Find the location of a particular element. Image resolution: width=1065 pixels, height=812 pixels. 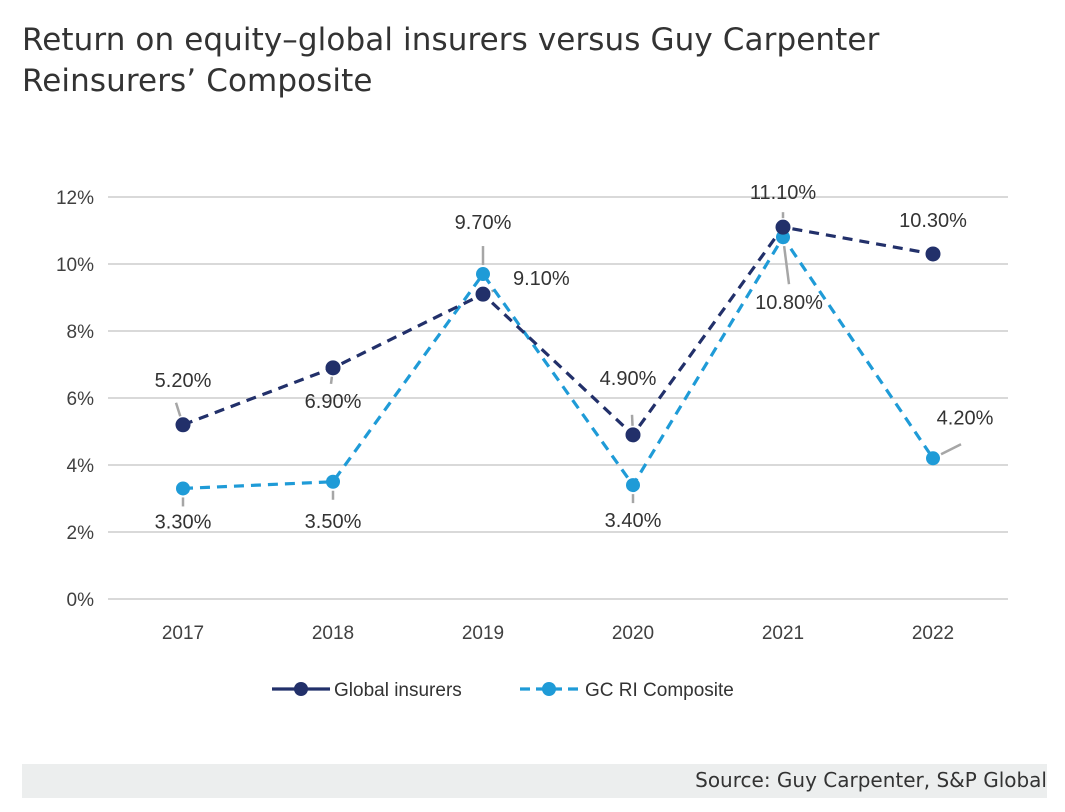

data-label: 3.30% is located at coordinates (183, 522).